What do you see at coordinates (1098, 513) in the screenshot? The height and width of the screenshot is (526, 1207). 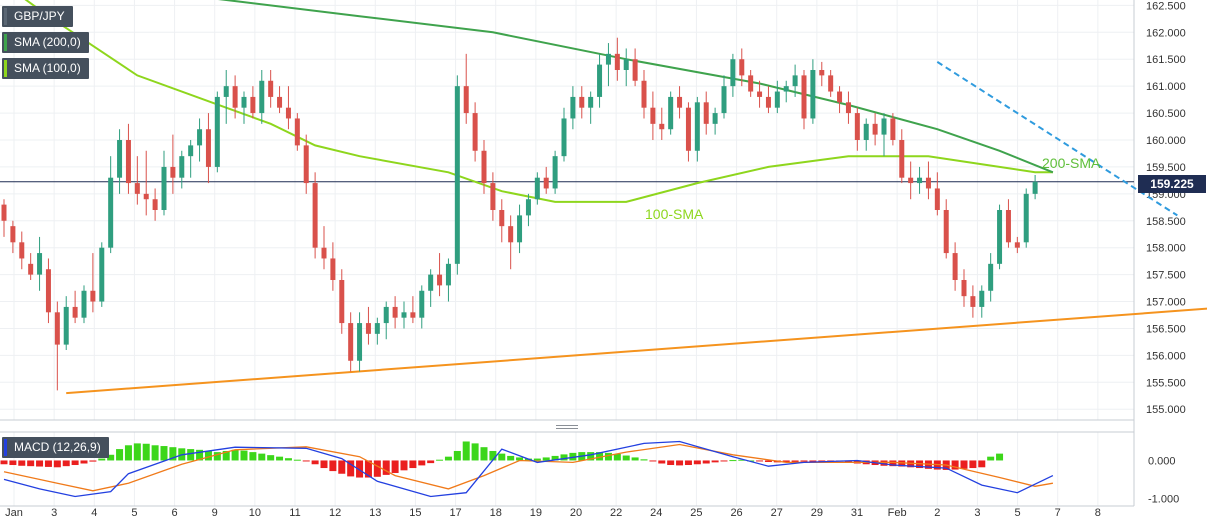 I see `x-tick-label: 8` at bounding box center [1098, 513].